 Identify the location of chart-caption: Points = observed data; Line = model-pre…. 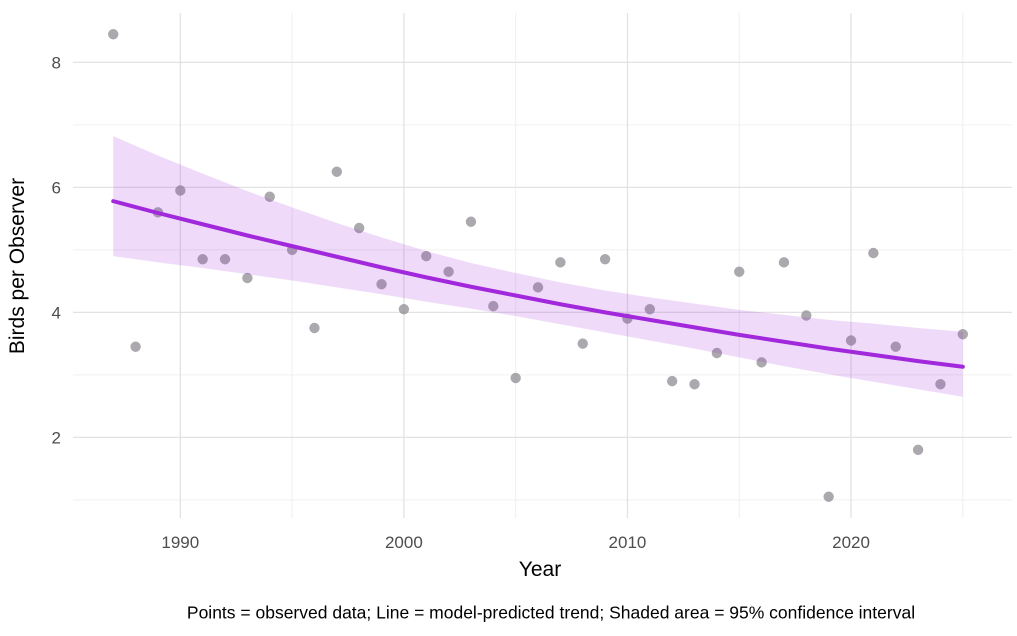
(551, 612).